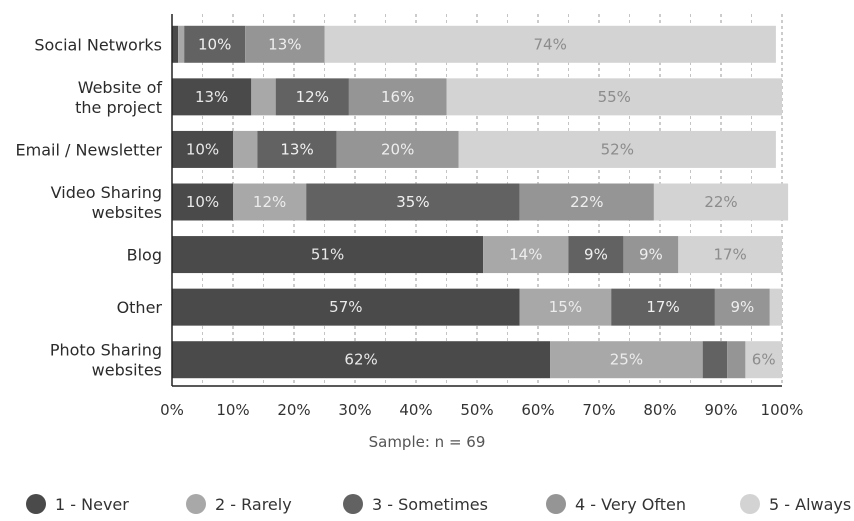  What do you see at coordinates (397, 97) in the screenshot?
I see `data-label: 16%` at bounding box center [397, 97].